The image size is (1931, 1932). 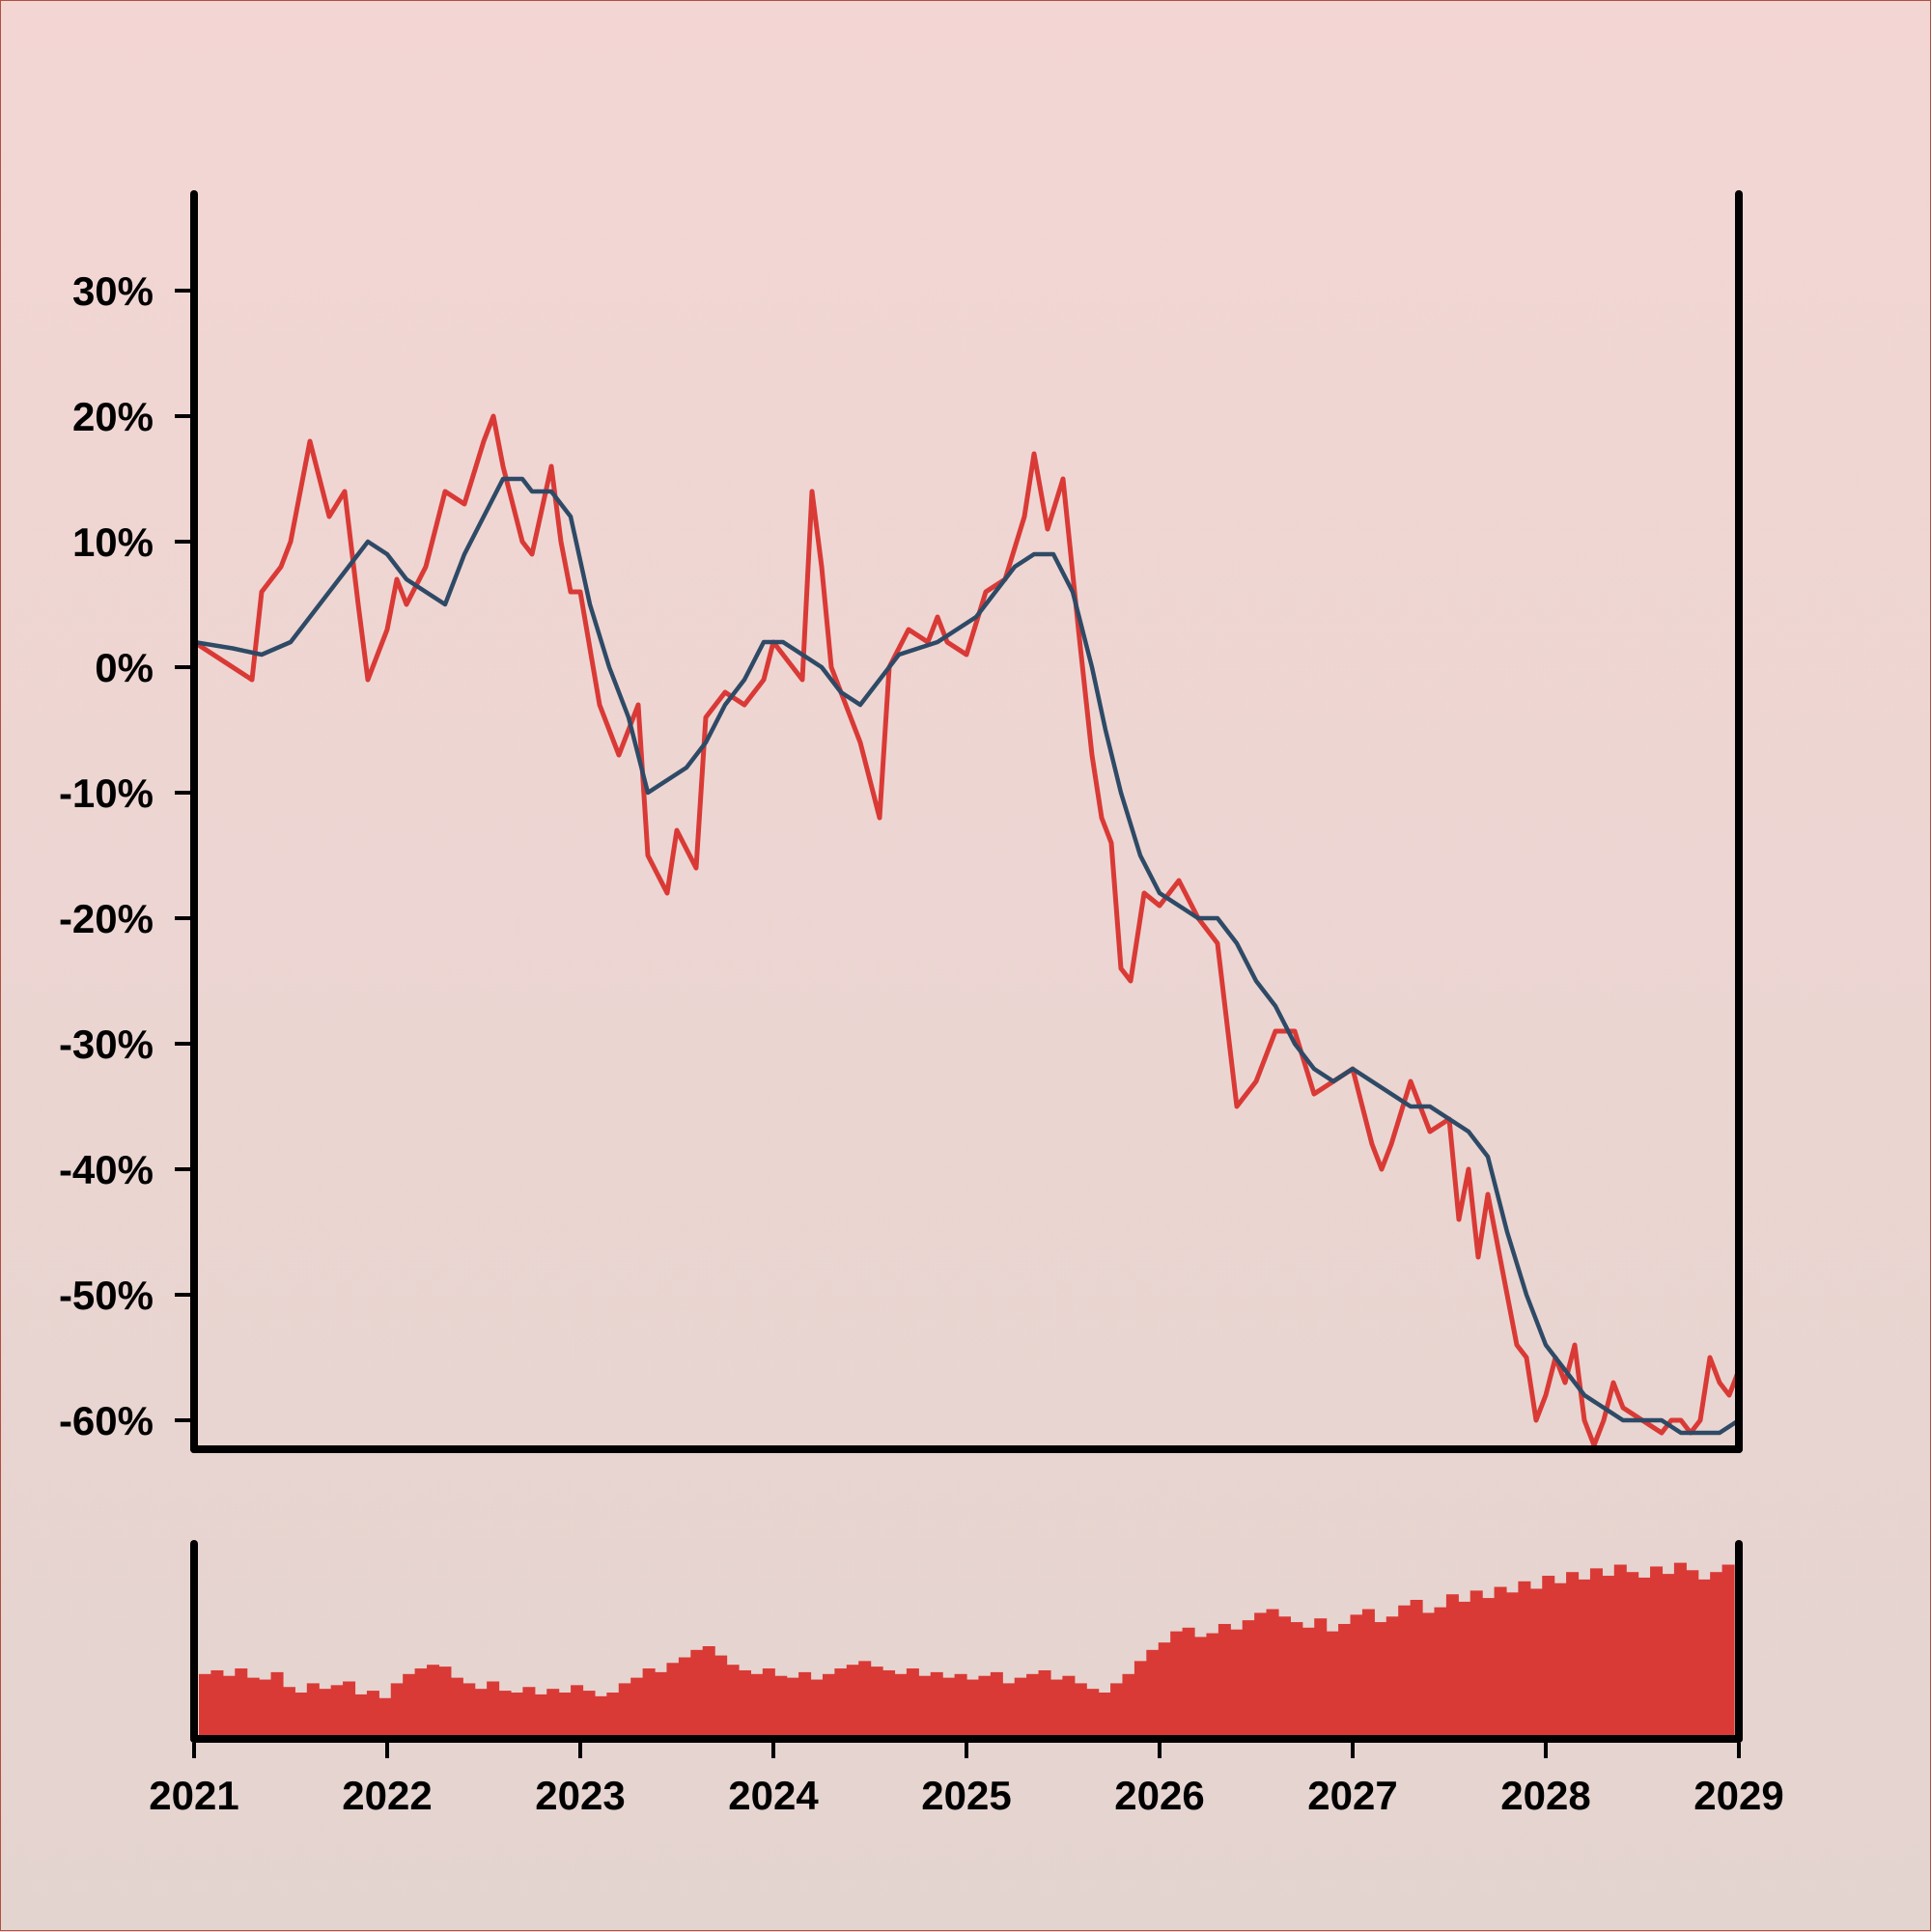 I want to click on x-tick-label: 2024, so click(x=773, y=1796).